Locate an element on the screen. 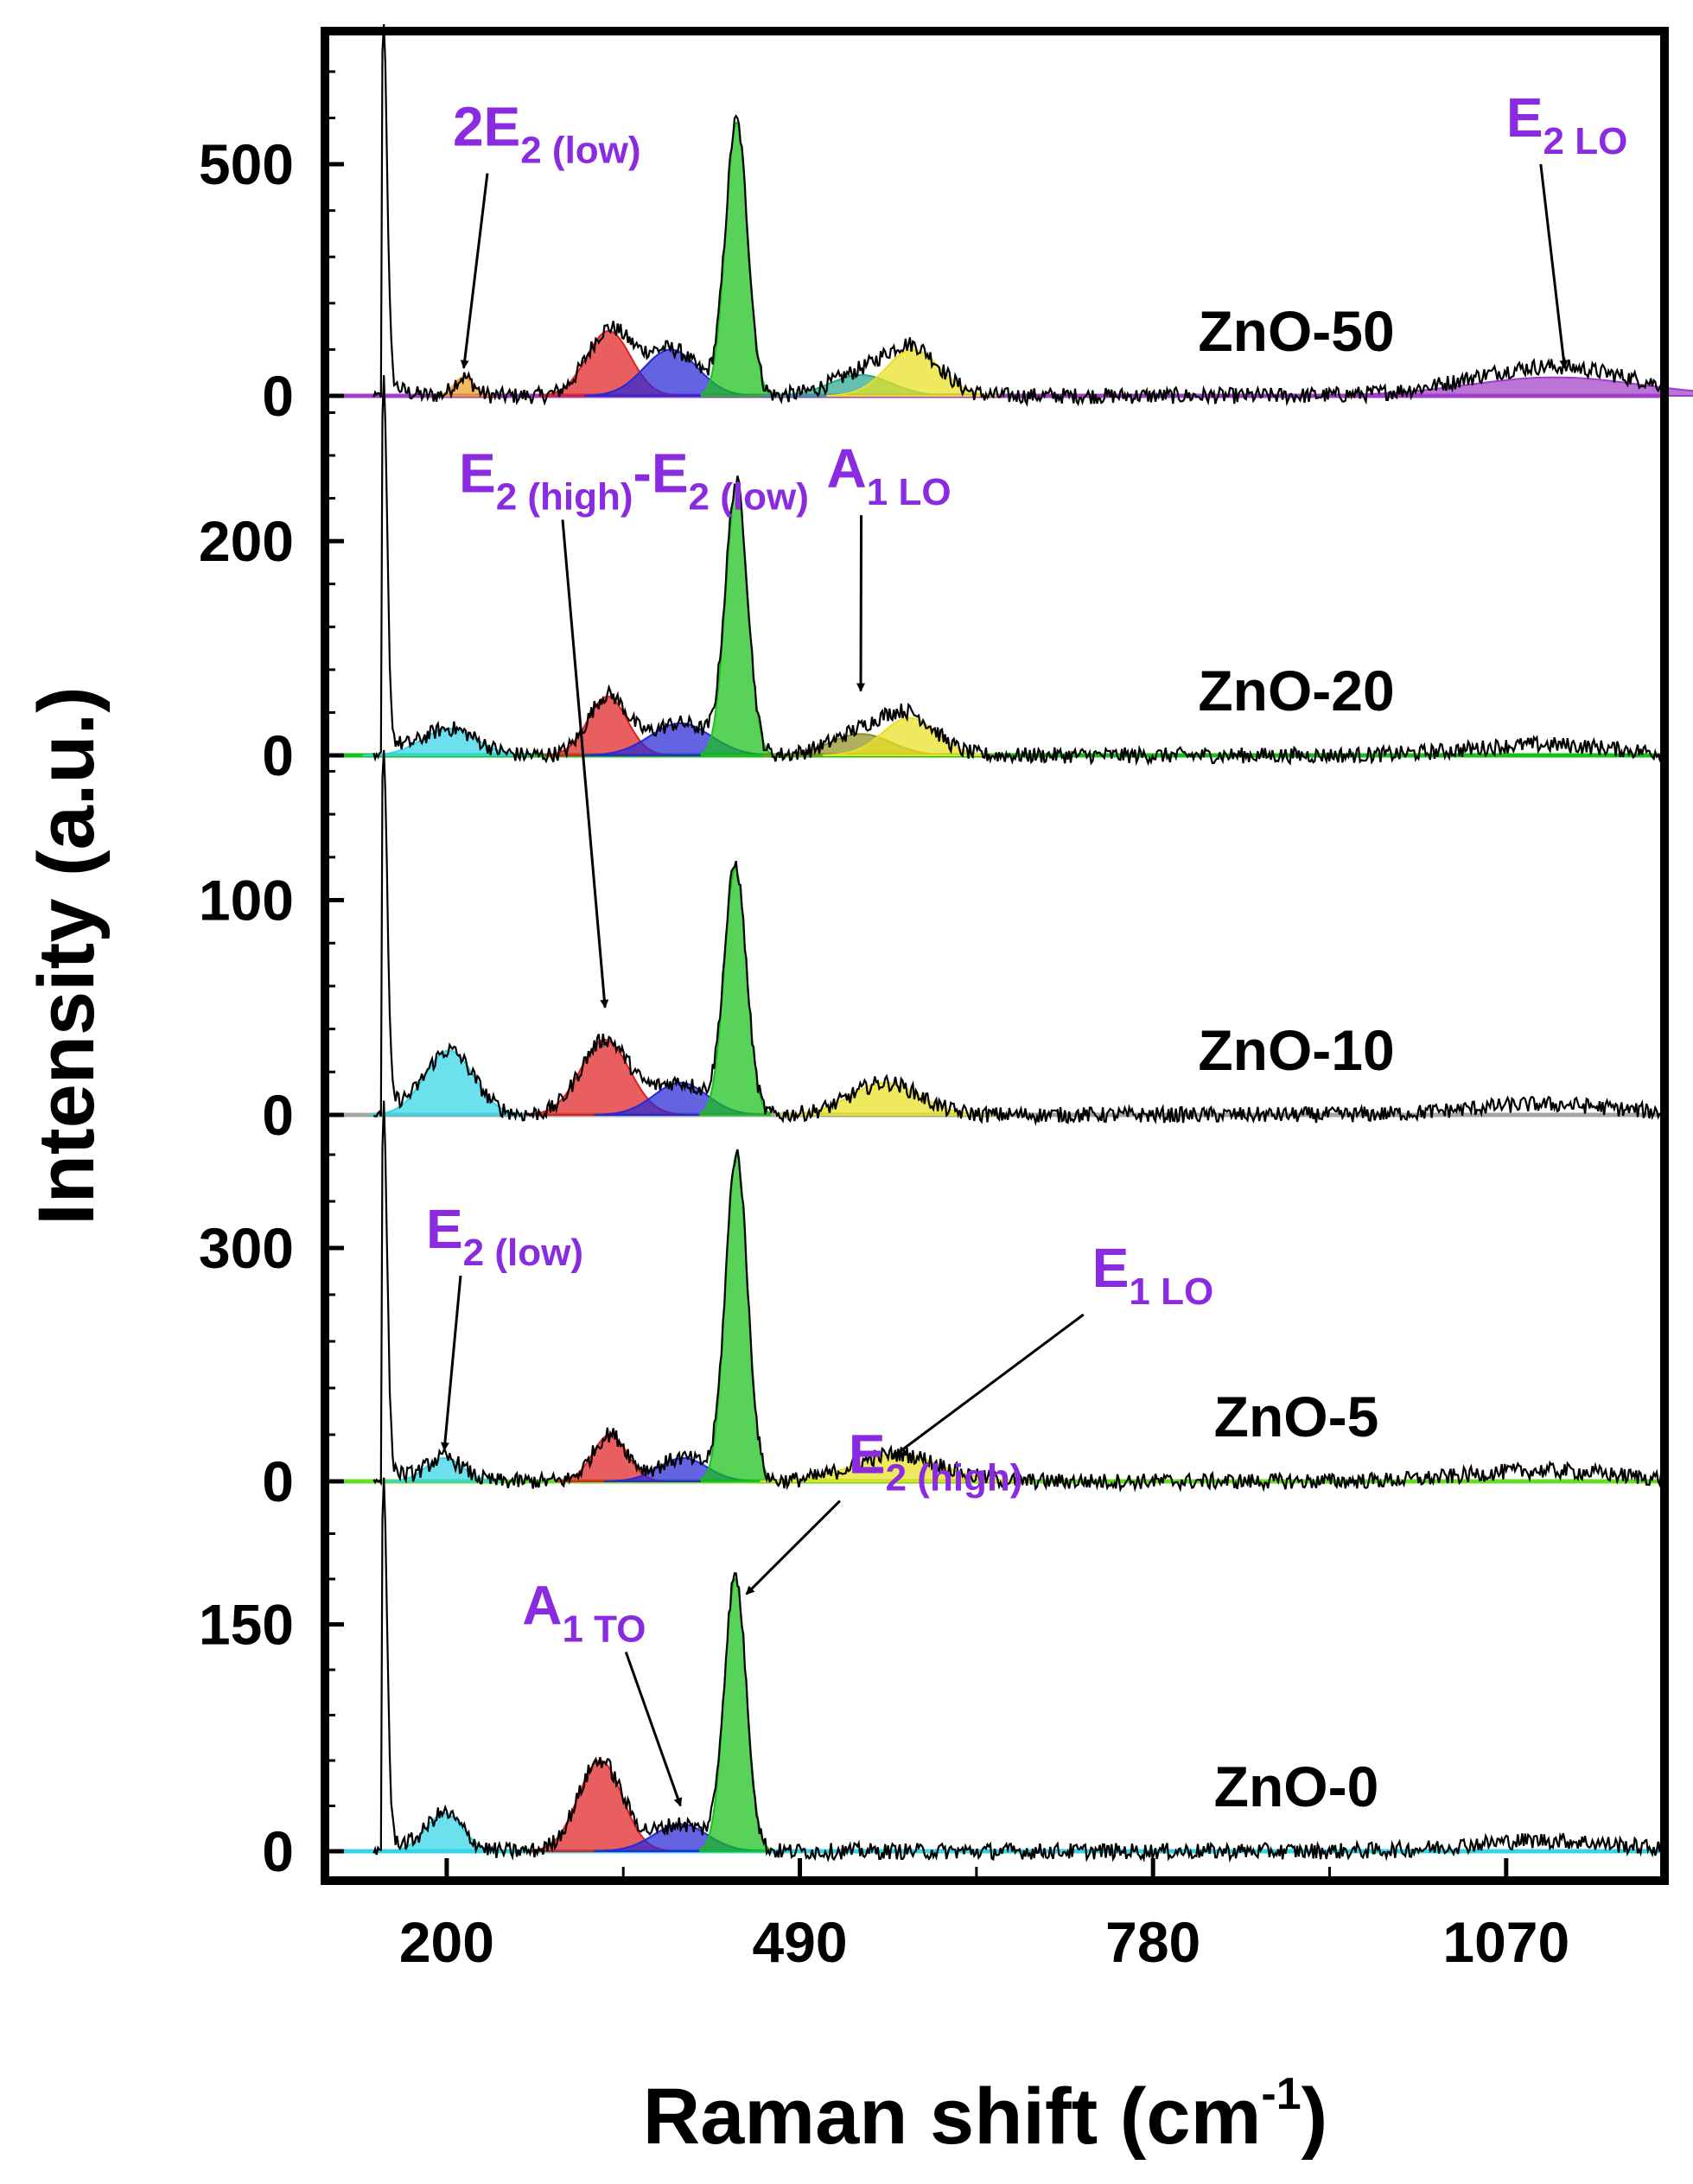 The width and height of the screenshot is (1693, 2184). panel-zno-10: ZnO-10 is located at coordinates (995, 938).